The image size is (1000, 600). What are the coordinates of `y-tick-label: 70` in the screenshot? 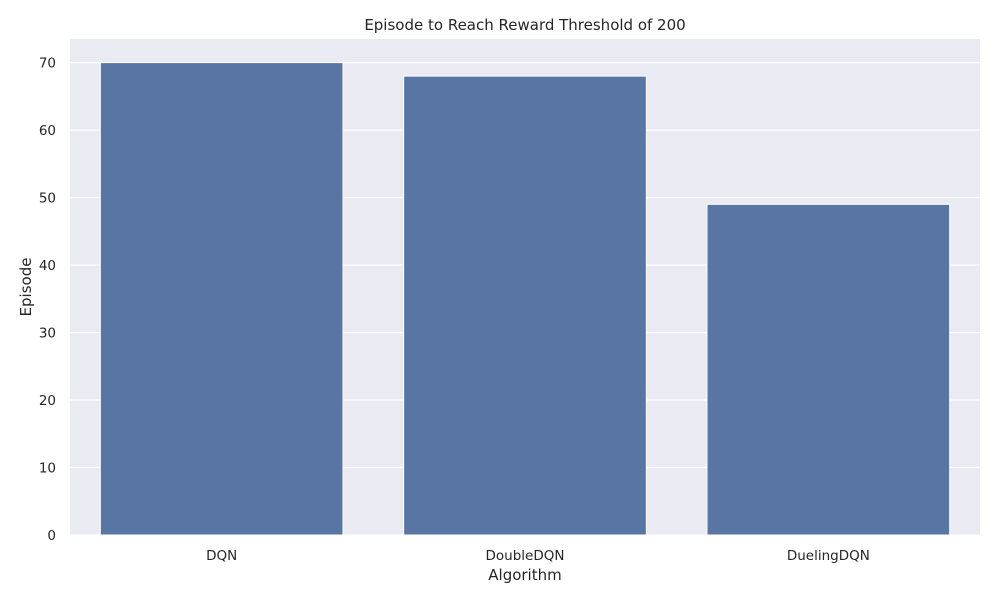 It's located at (47, 64).